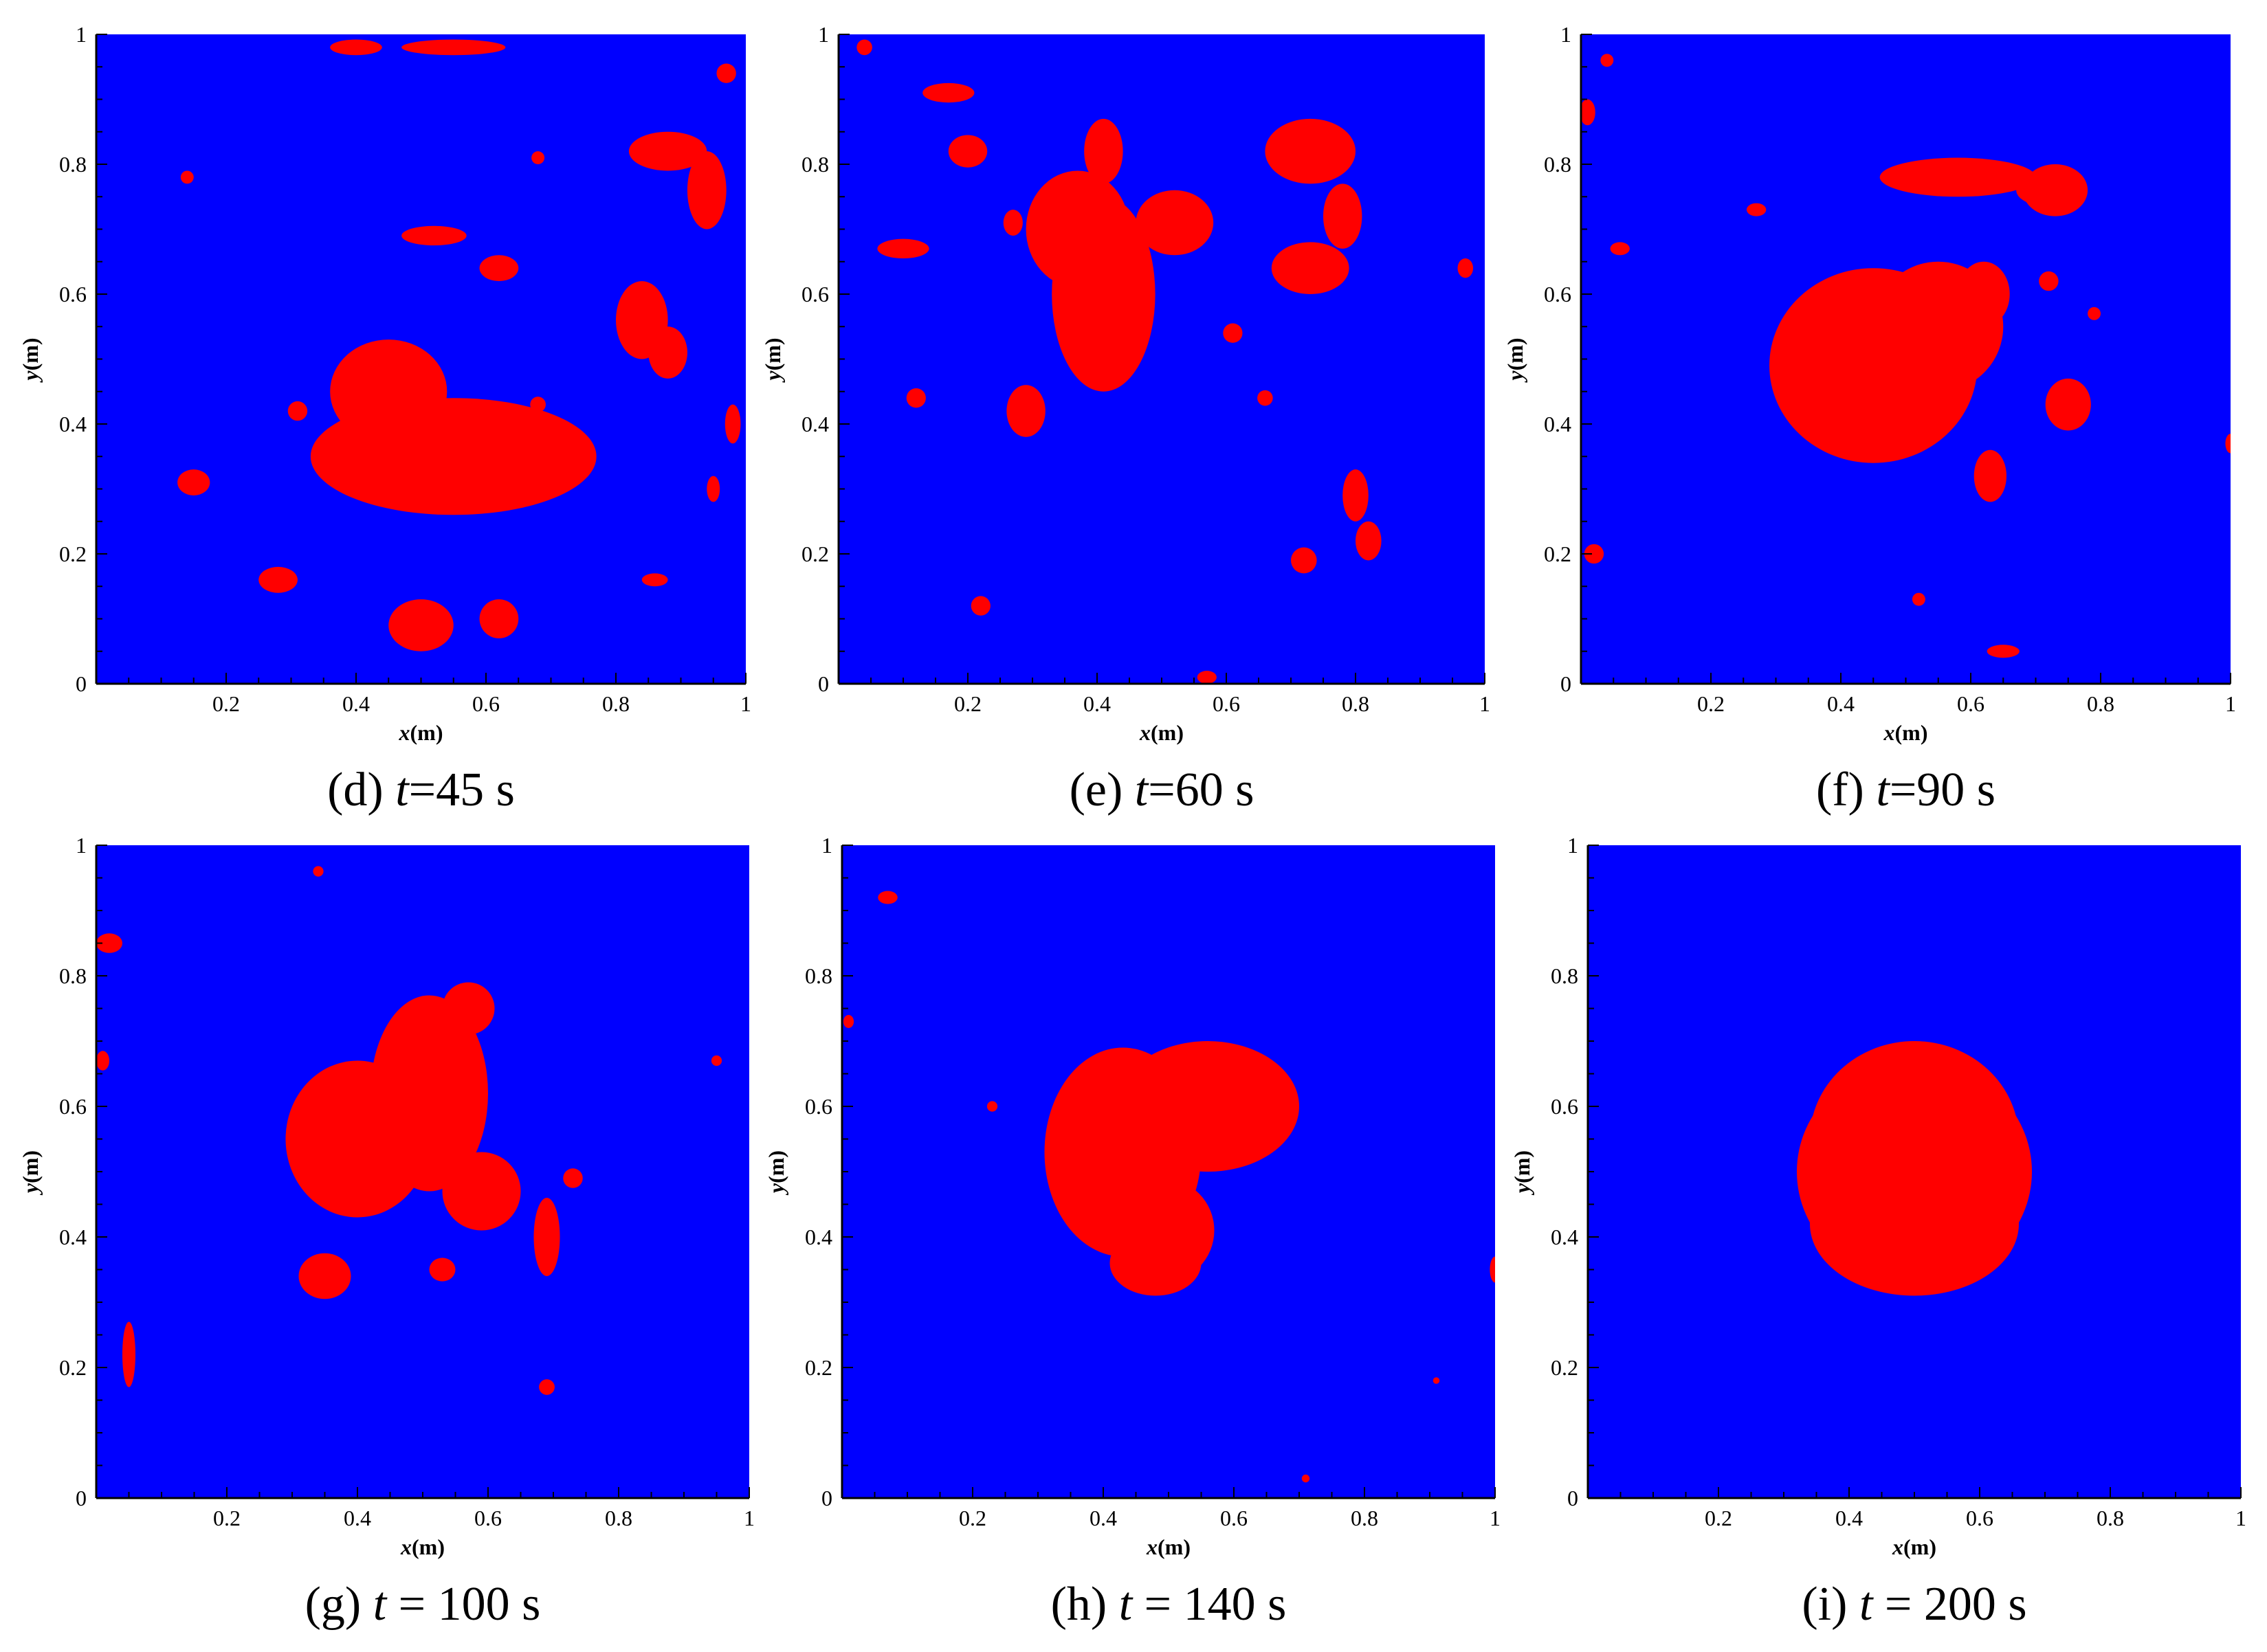 The width and height of the screenshot is (2267, 1652). Describe the element at coordinates (1949, 1604) in the screenshot. I see `caption-time-value: = 200 s` at that location.